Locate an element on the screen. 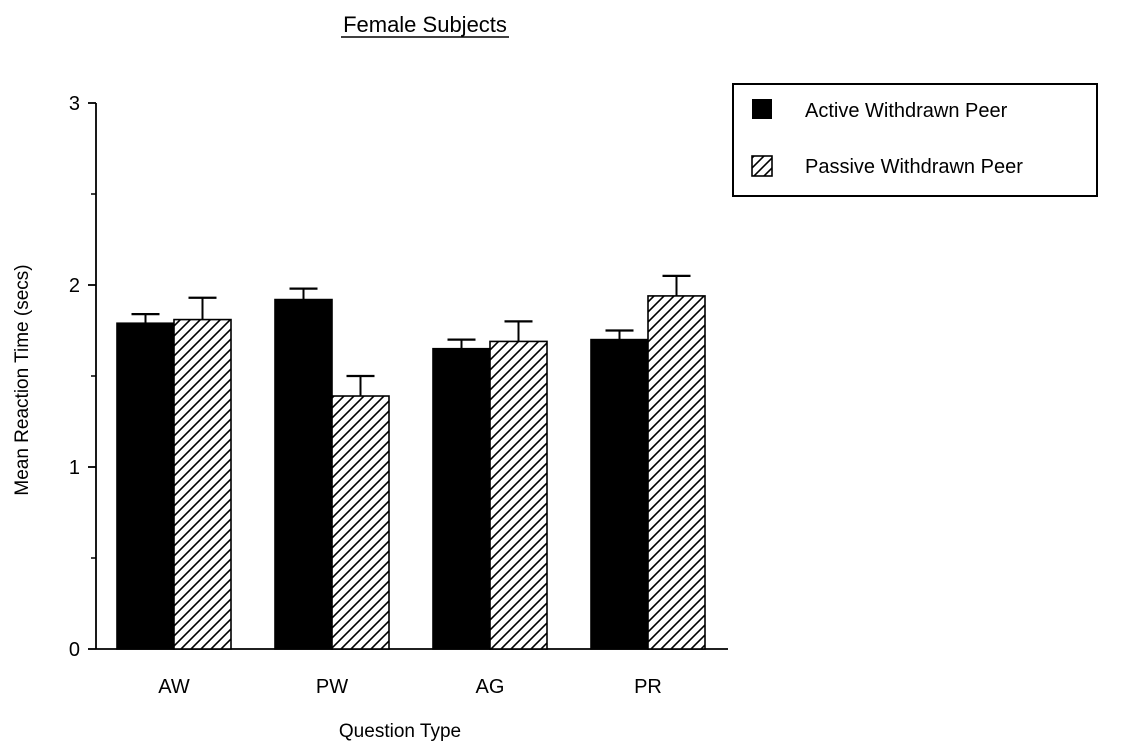 Image resolution: width=1128 pixels, height=755 pixels. bar-pr-passive is located at coordinates (676, 472).